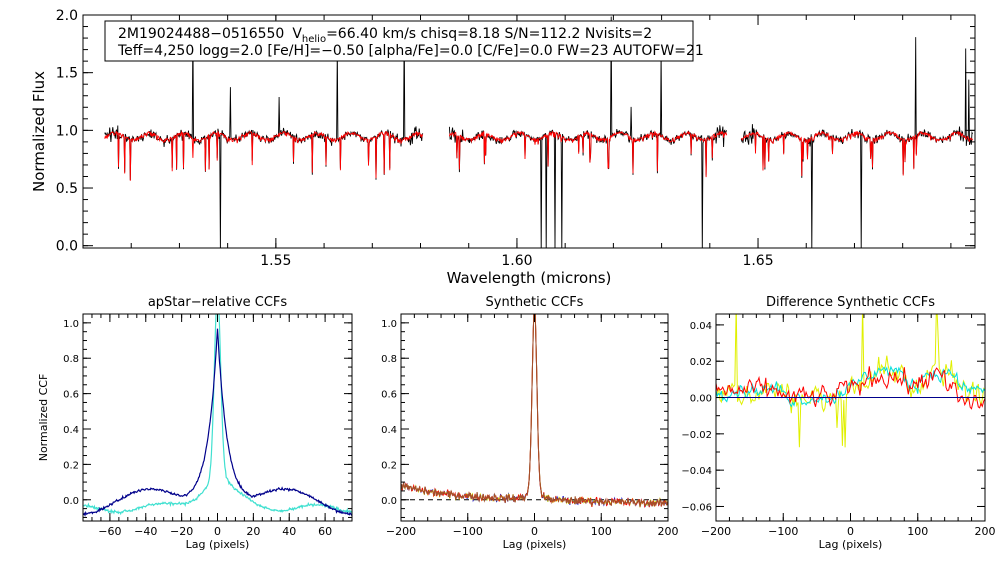 Image resolution: width=1008 pixels, height=576 pixels. I want to click on synthetic-visit3-line, so click(534, 411).